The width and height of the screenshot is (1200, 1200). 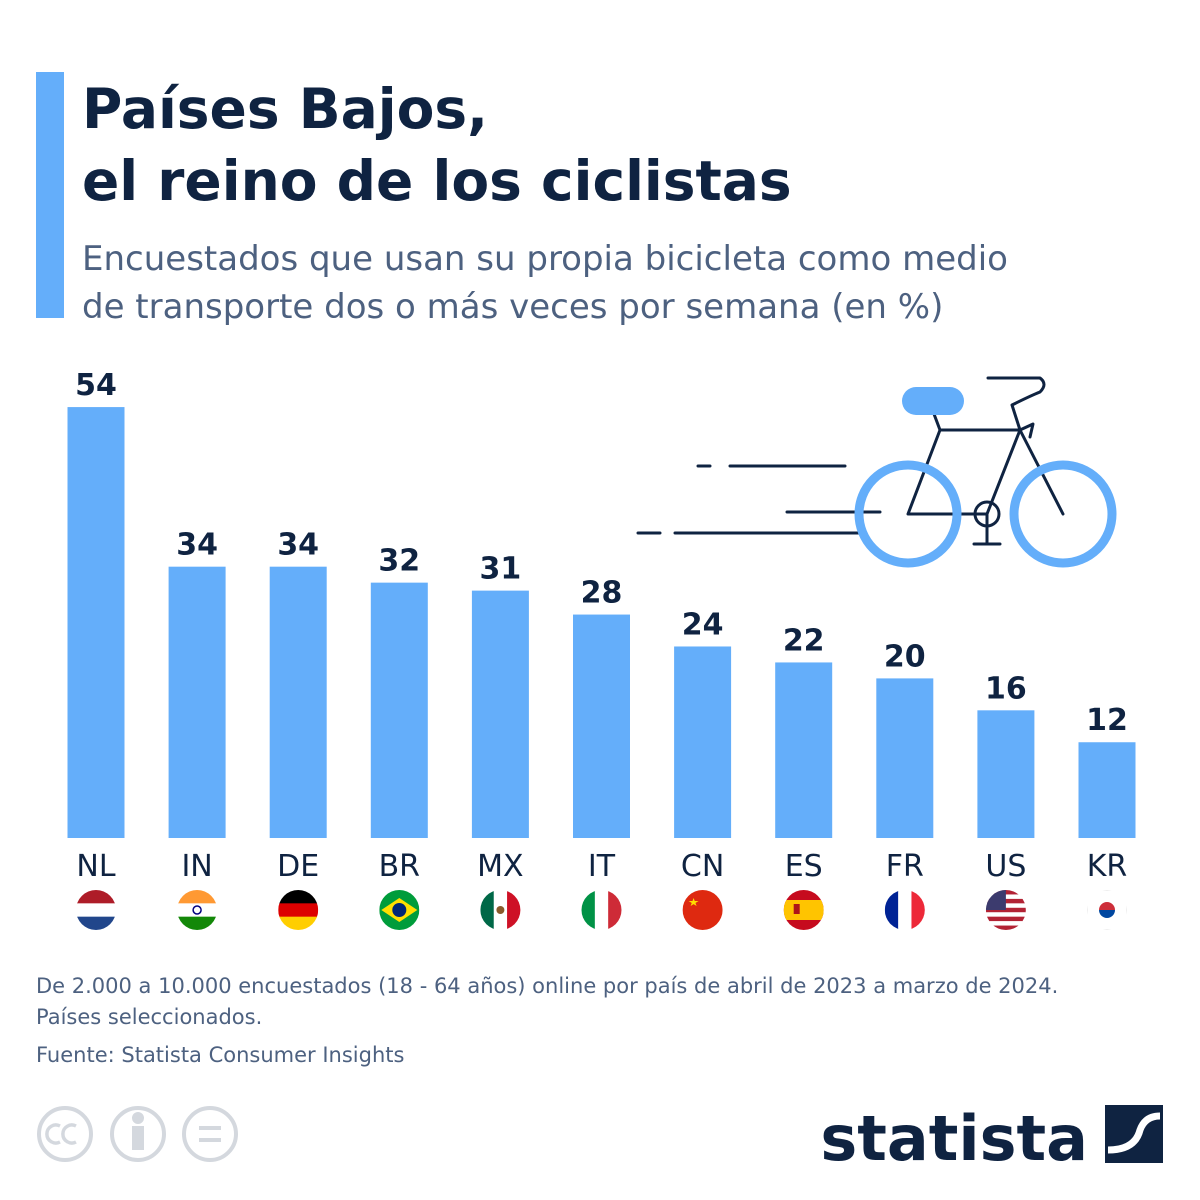 What do you see at coordinates (399, 866) in the screenshot?
I see `category-label: BR` at bounding box center [399, 866].